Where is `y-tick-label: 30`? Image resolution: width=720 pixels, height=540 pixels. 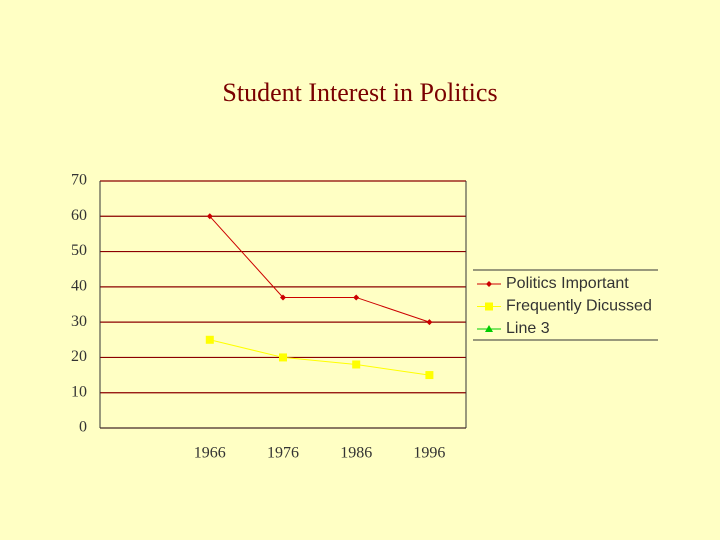
y-tick-label: 30 is located at coordinates (79, 321).